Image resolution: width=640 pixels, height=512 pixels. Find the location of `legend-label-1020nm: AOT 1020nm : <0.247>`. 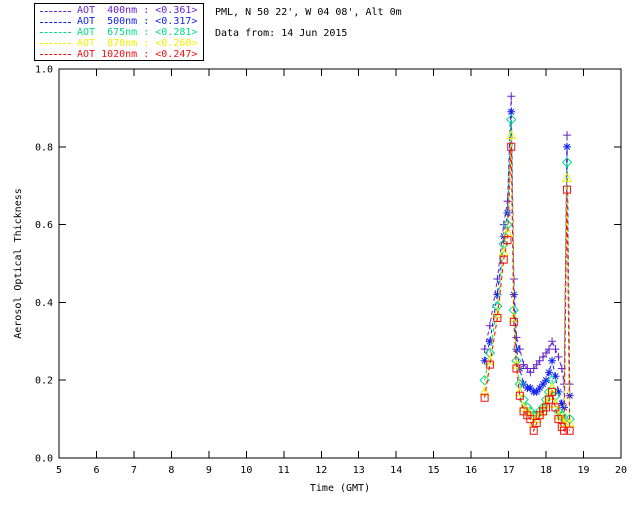

legend-label-1020nm: AOT 1020nm : <0.247> is located at coordinates (137, 54).